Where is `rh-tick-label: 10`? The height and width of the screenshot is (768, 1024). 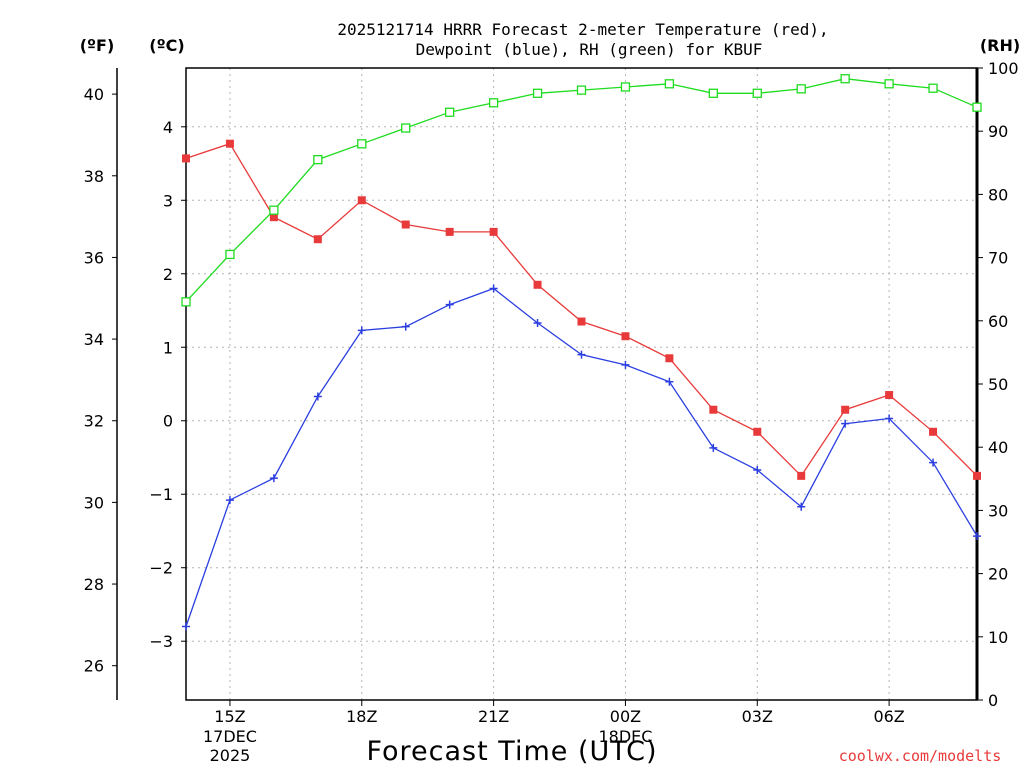 rh-tick-label: 10 is located at coordinates (998, 637).